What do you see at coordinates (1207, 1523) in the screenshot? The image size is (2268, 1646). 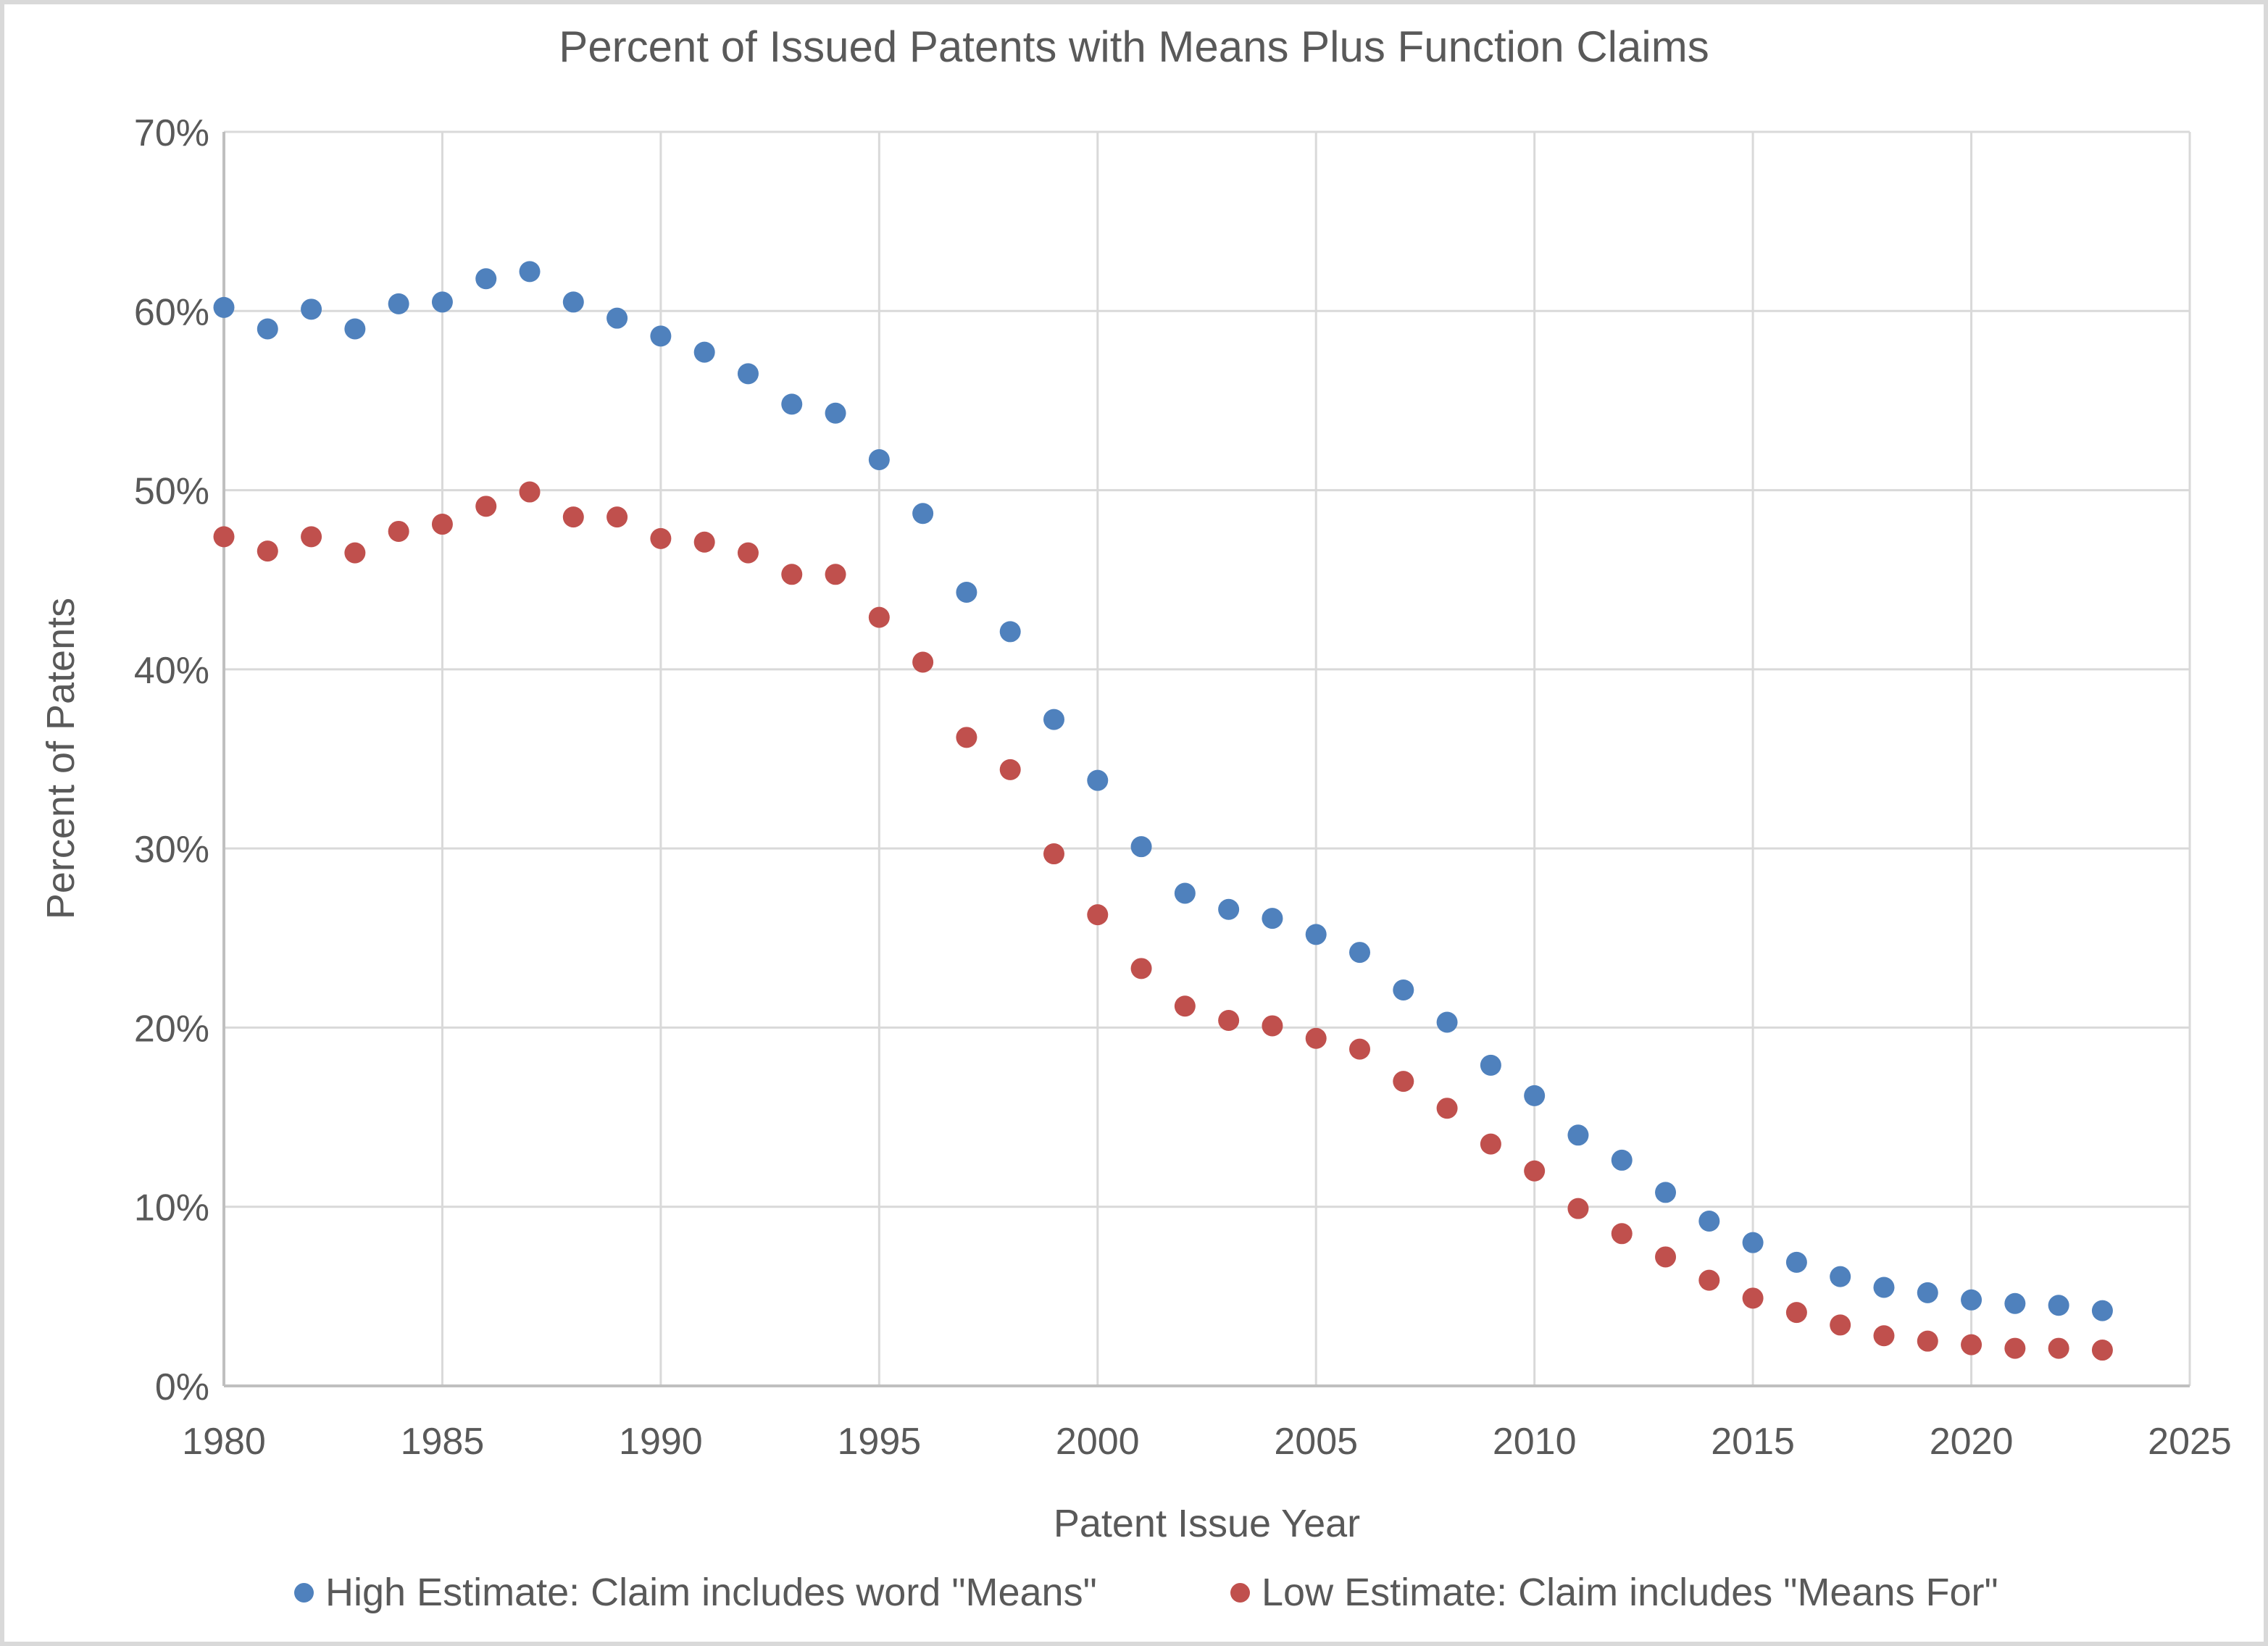 I see `x-axis-label: Patent Issue Year` at bounding box center [1207, 1523].